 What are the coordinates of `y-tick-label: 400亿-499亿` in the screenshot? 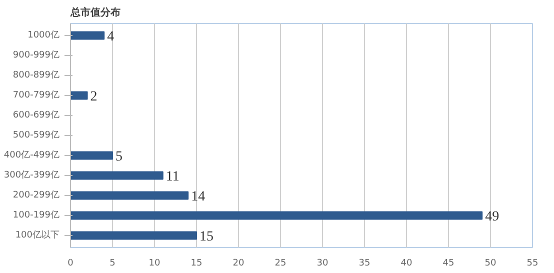 It's located at (32, 155).